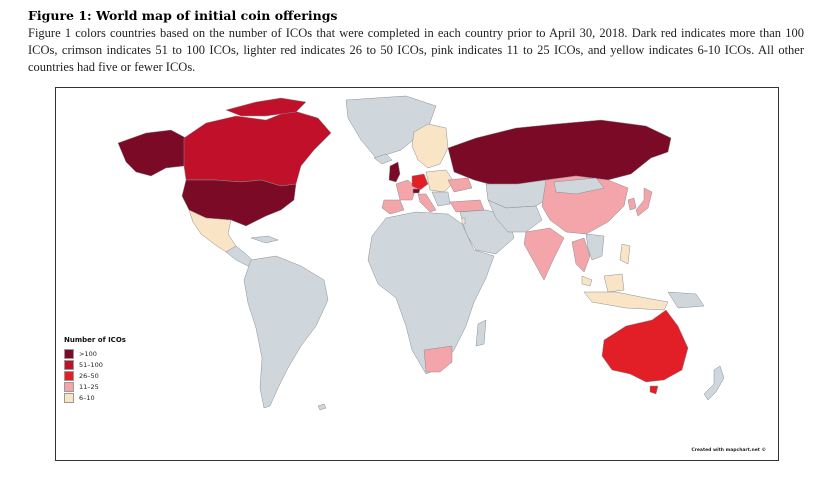 Image resolution: width=822 pixels, height=483 pixels. What do you see at coordinates (264, 239) in the screenshot?
I see `caribbean` at bounding box center [264, 239].